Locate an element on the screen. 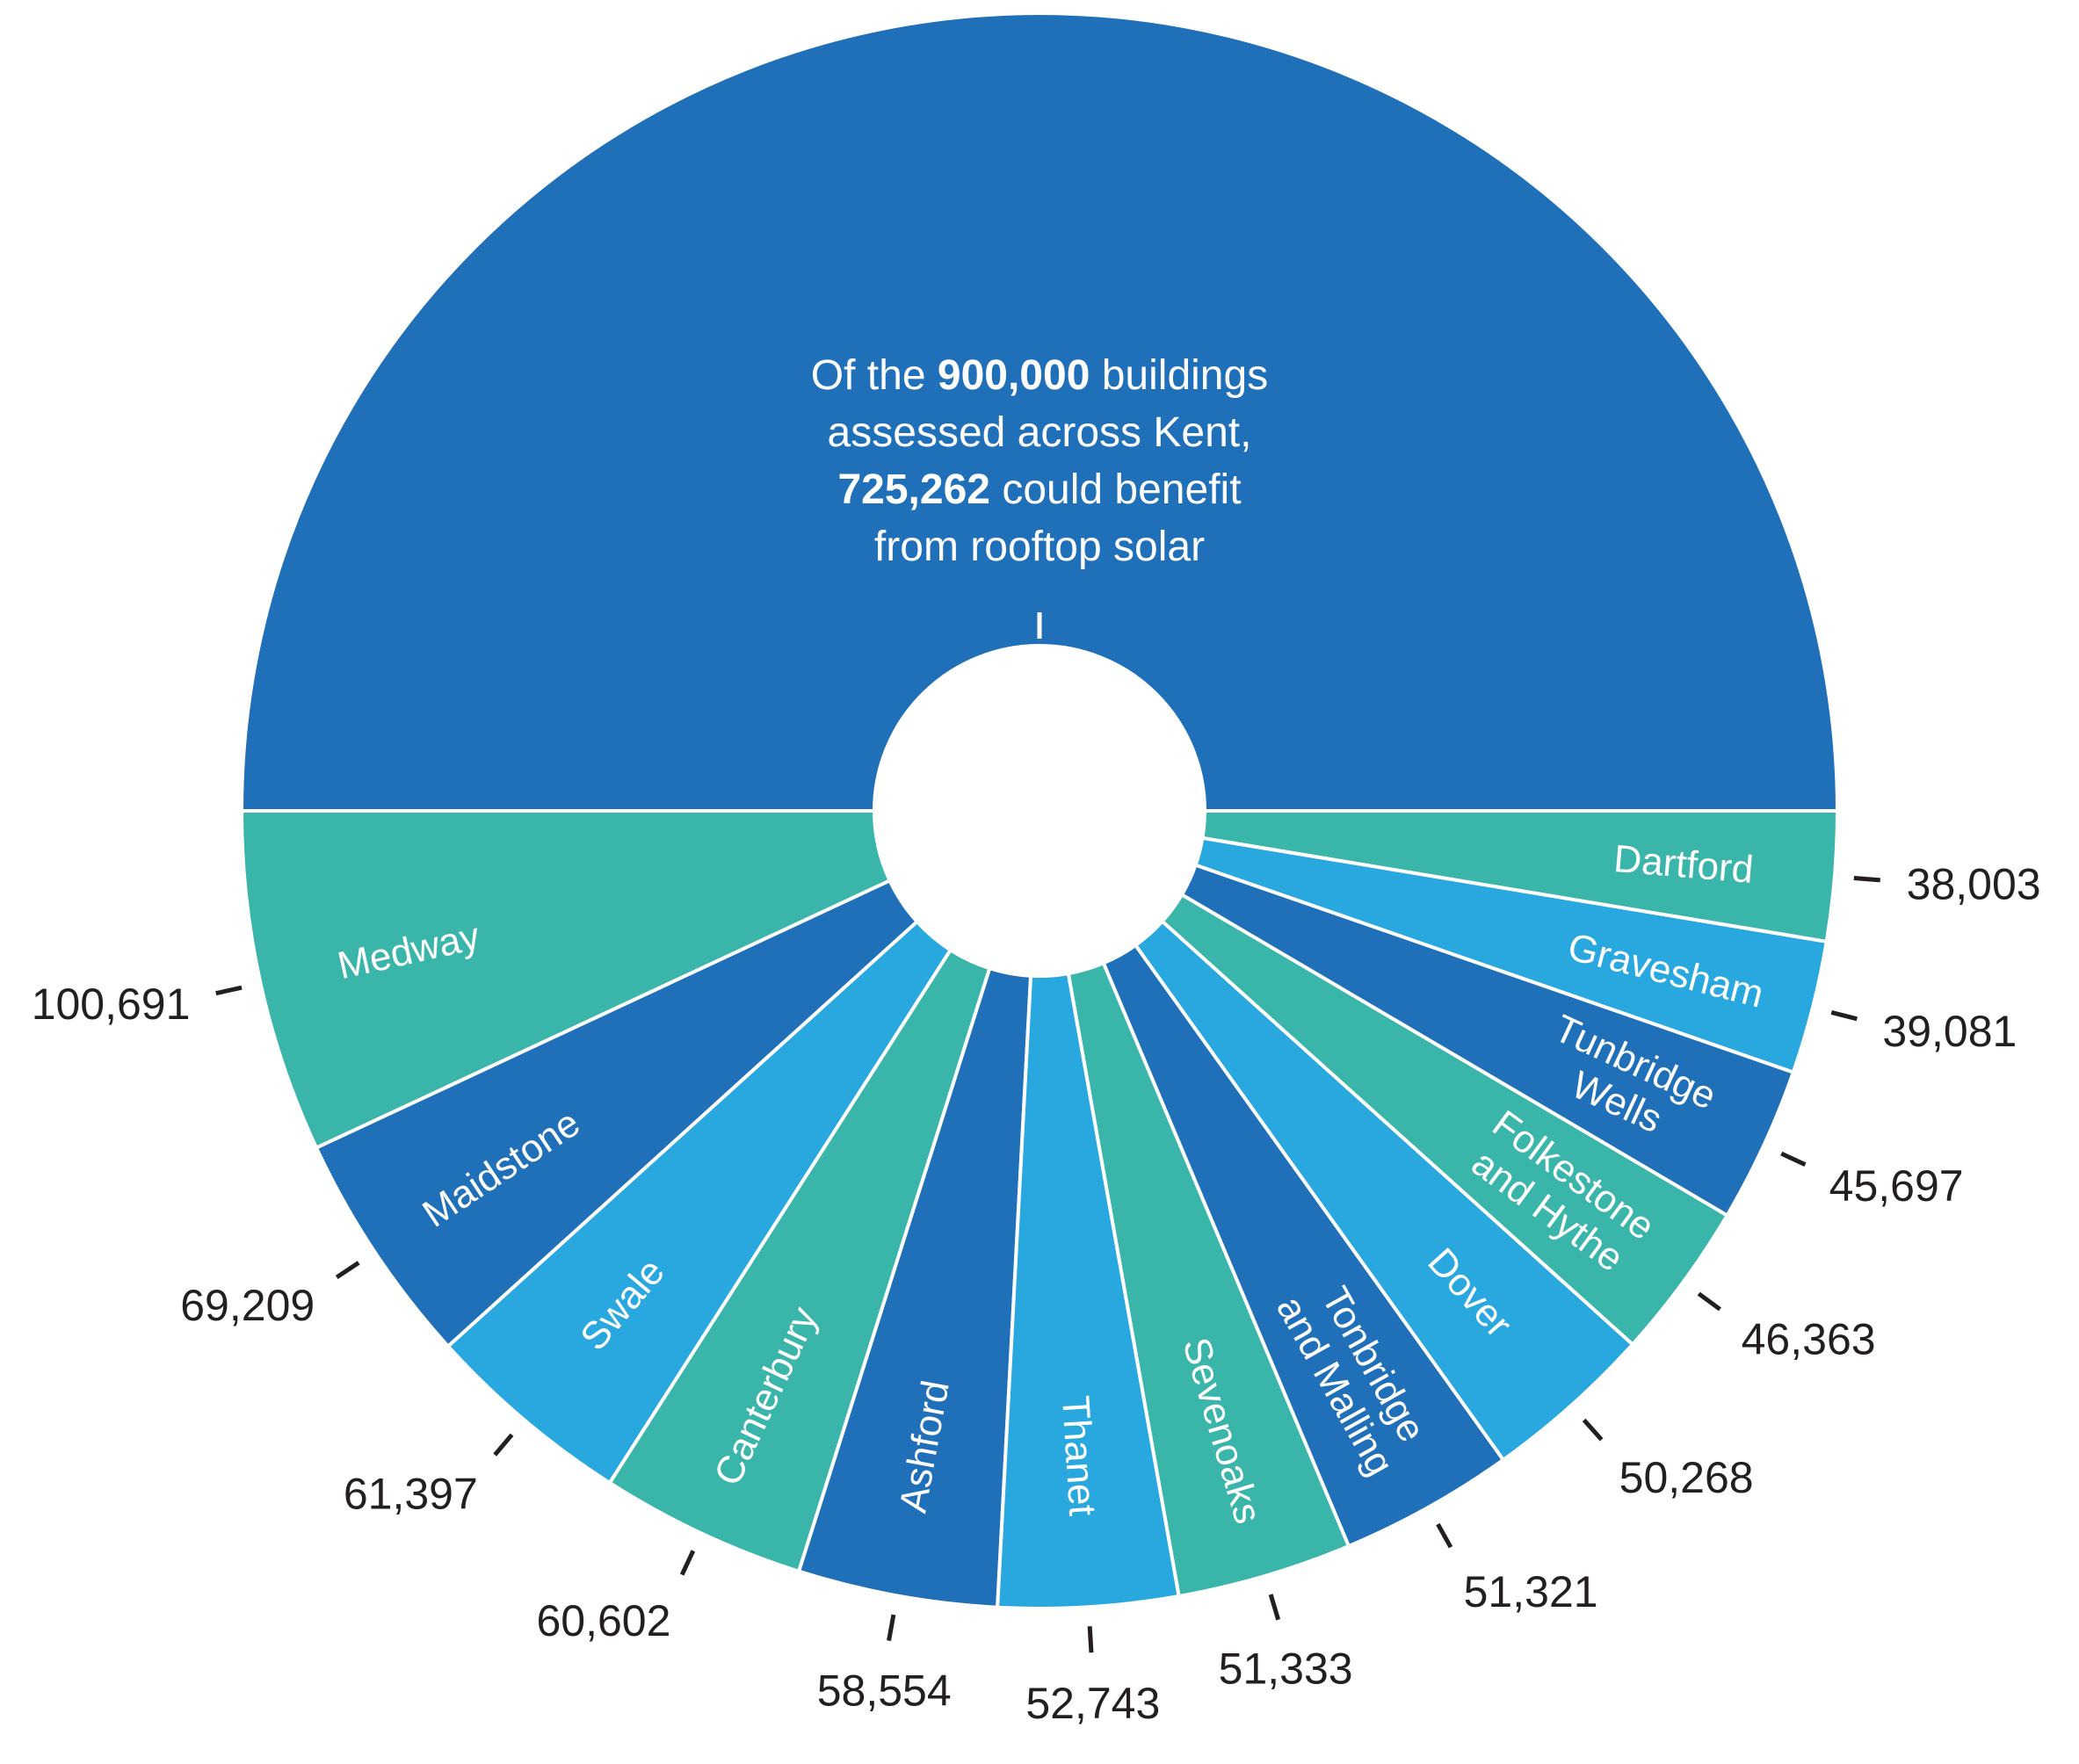  tick-dartford is located at coordinates (1866, 879).